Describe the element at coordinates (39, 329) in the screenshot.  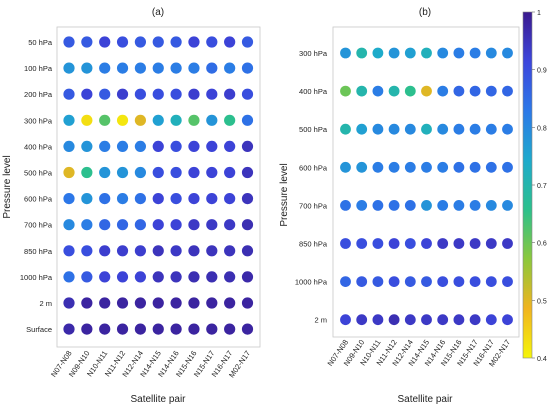
I see `y-tick-label: Surface` at that location.